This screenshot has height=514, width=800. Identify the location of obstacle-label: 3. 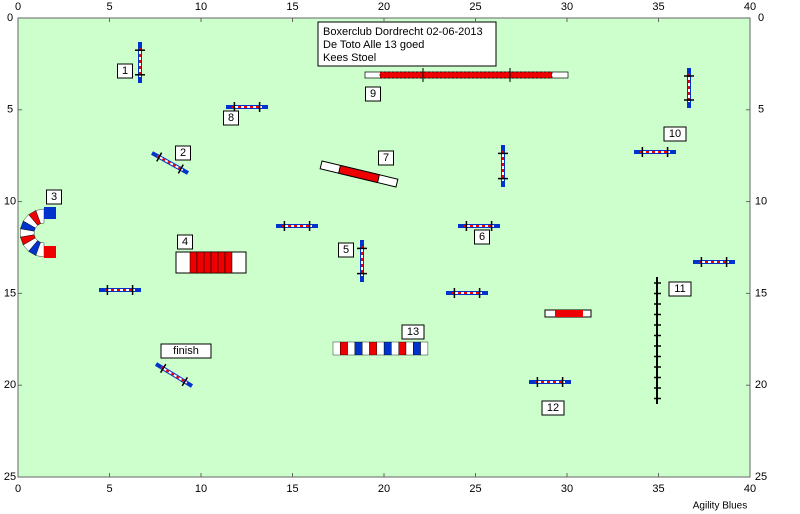
(54, 197).